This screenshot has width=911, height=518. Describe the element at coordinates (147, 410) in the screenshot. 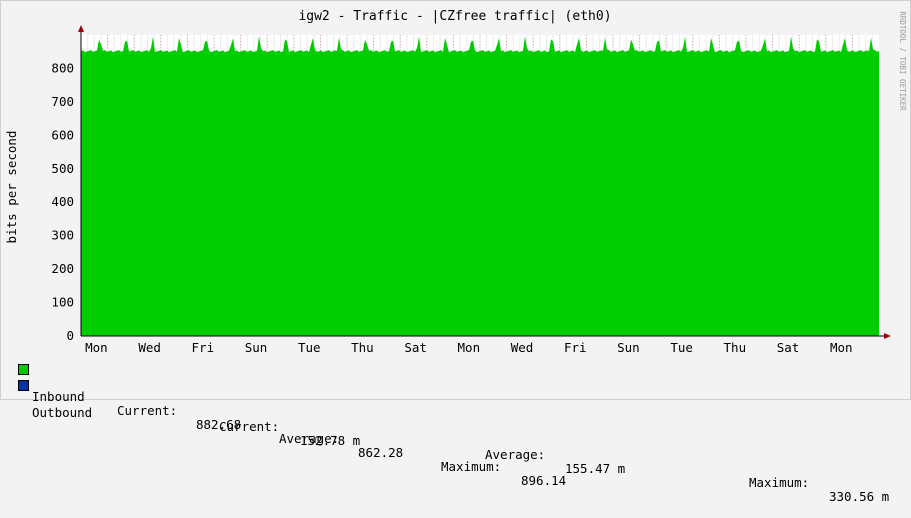

I see `inbound-current-label: Current:` at that location.